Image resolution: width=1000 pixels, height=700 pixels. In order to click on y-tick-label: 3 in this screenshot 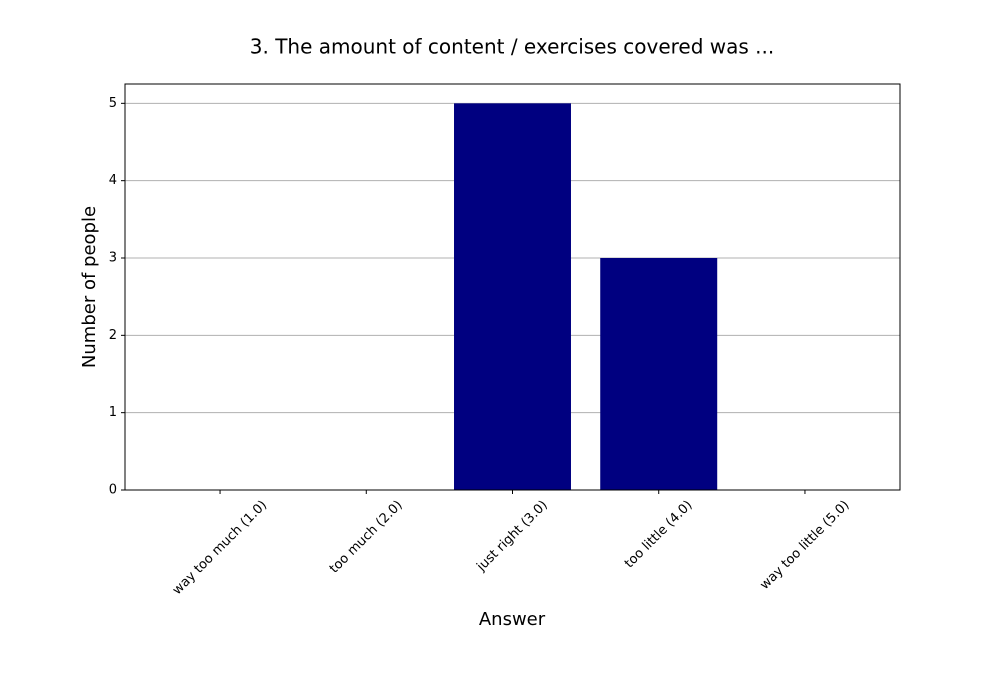, I will do `click(113, 258)`.